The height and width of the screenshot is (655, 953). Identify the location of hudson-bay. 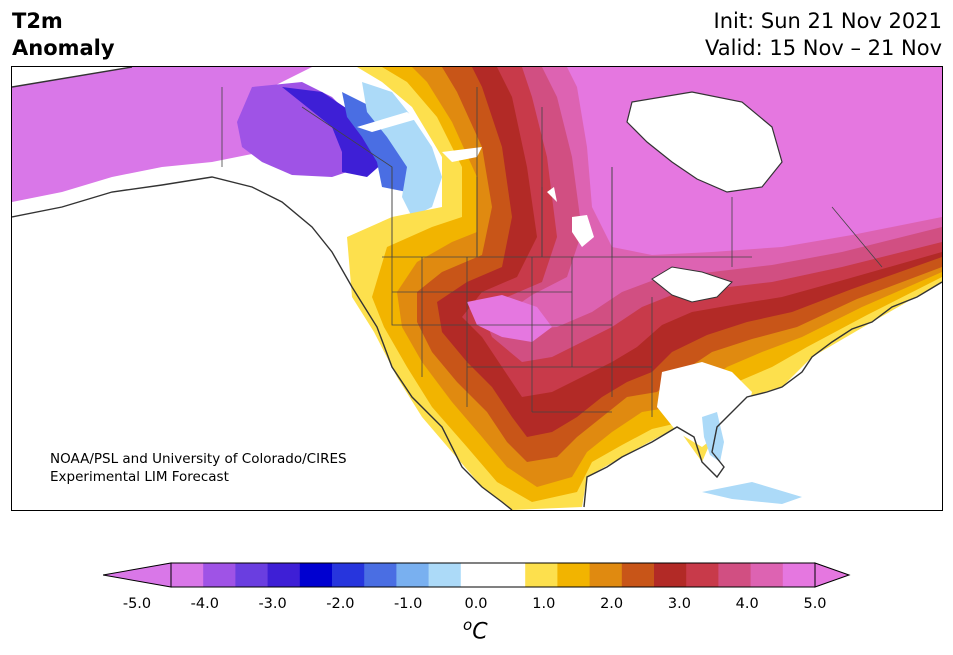
(704, 142).